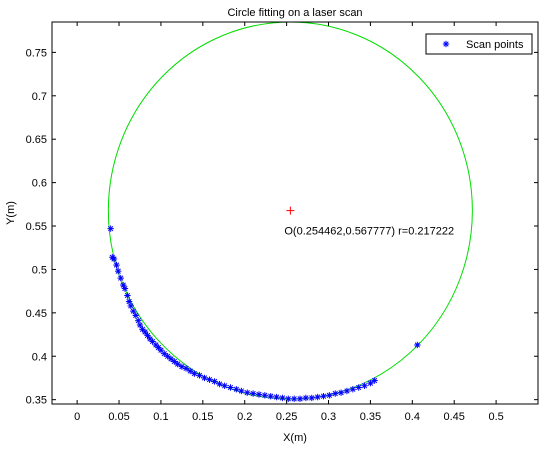 This screenshot has width=550, height=451. Describe the element at coordinates (160, 417) in the screenshot. I see `x-tick-label: 0.1` at that location.